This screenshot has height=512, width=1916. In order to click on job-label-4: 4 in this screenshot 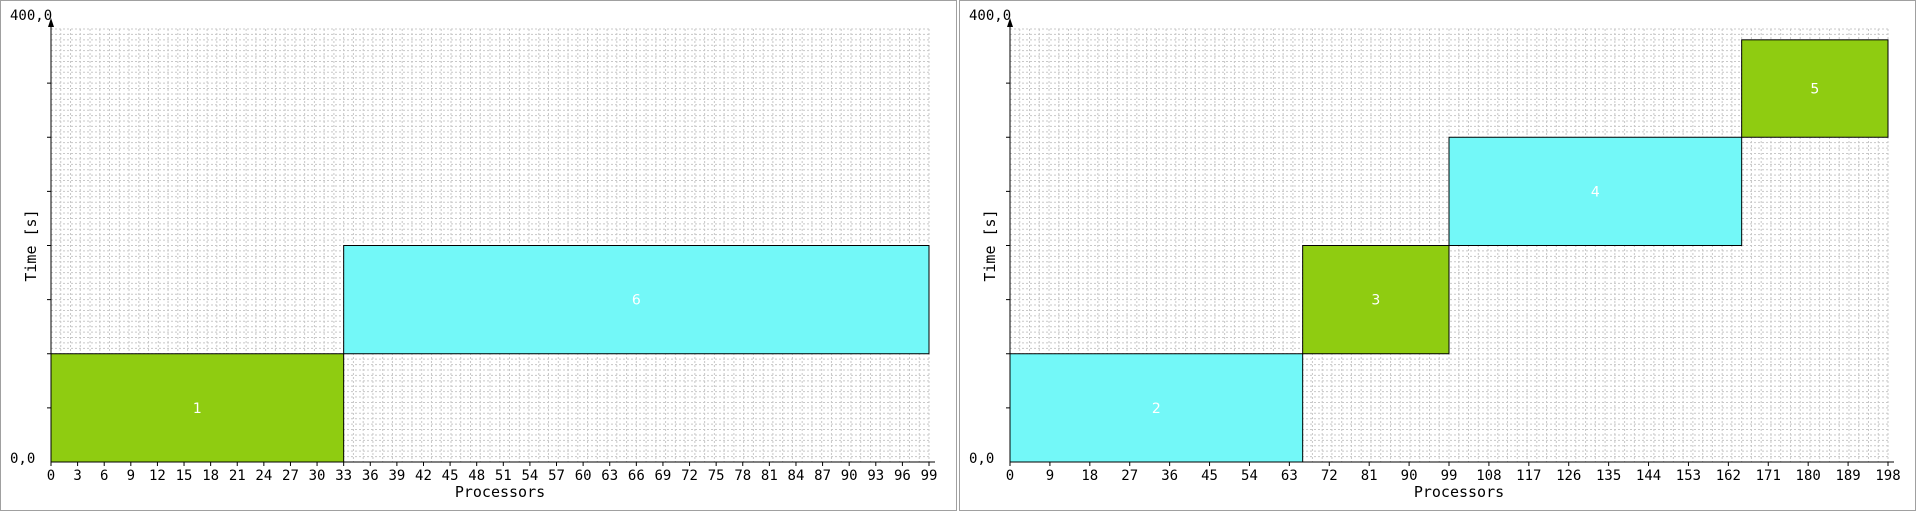, I will do `click(1595, 192)`.